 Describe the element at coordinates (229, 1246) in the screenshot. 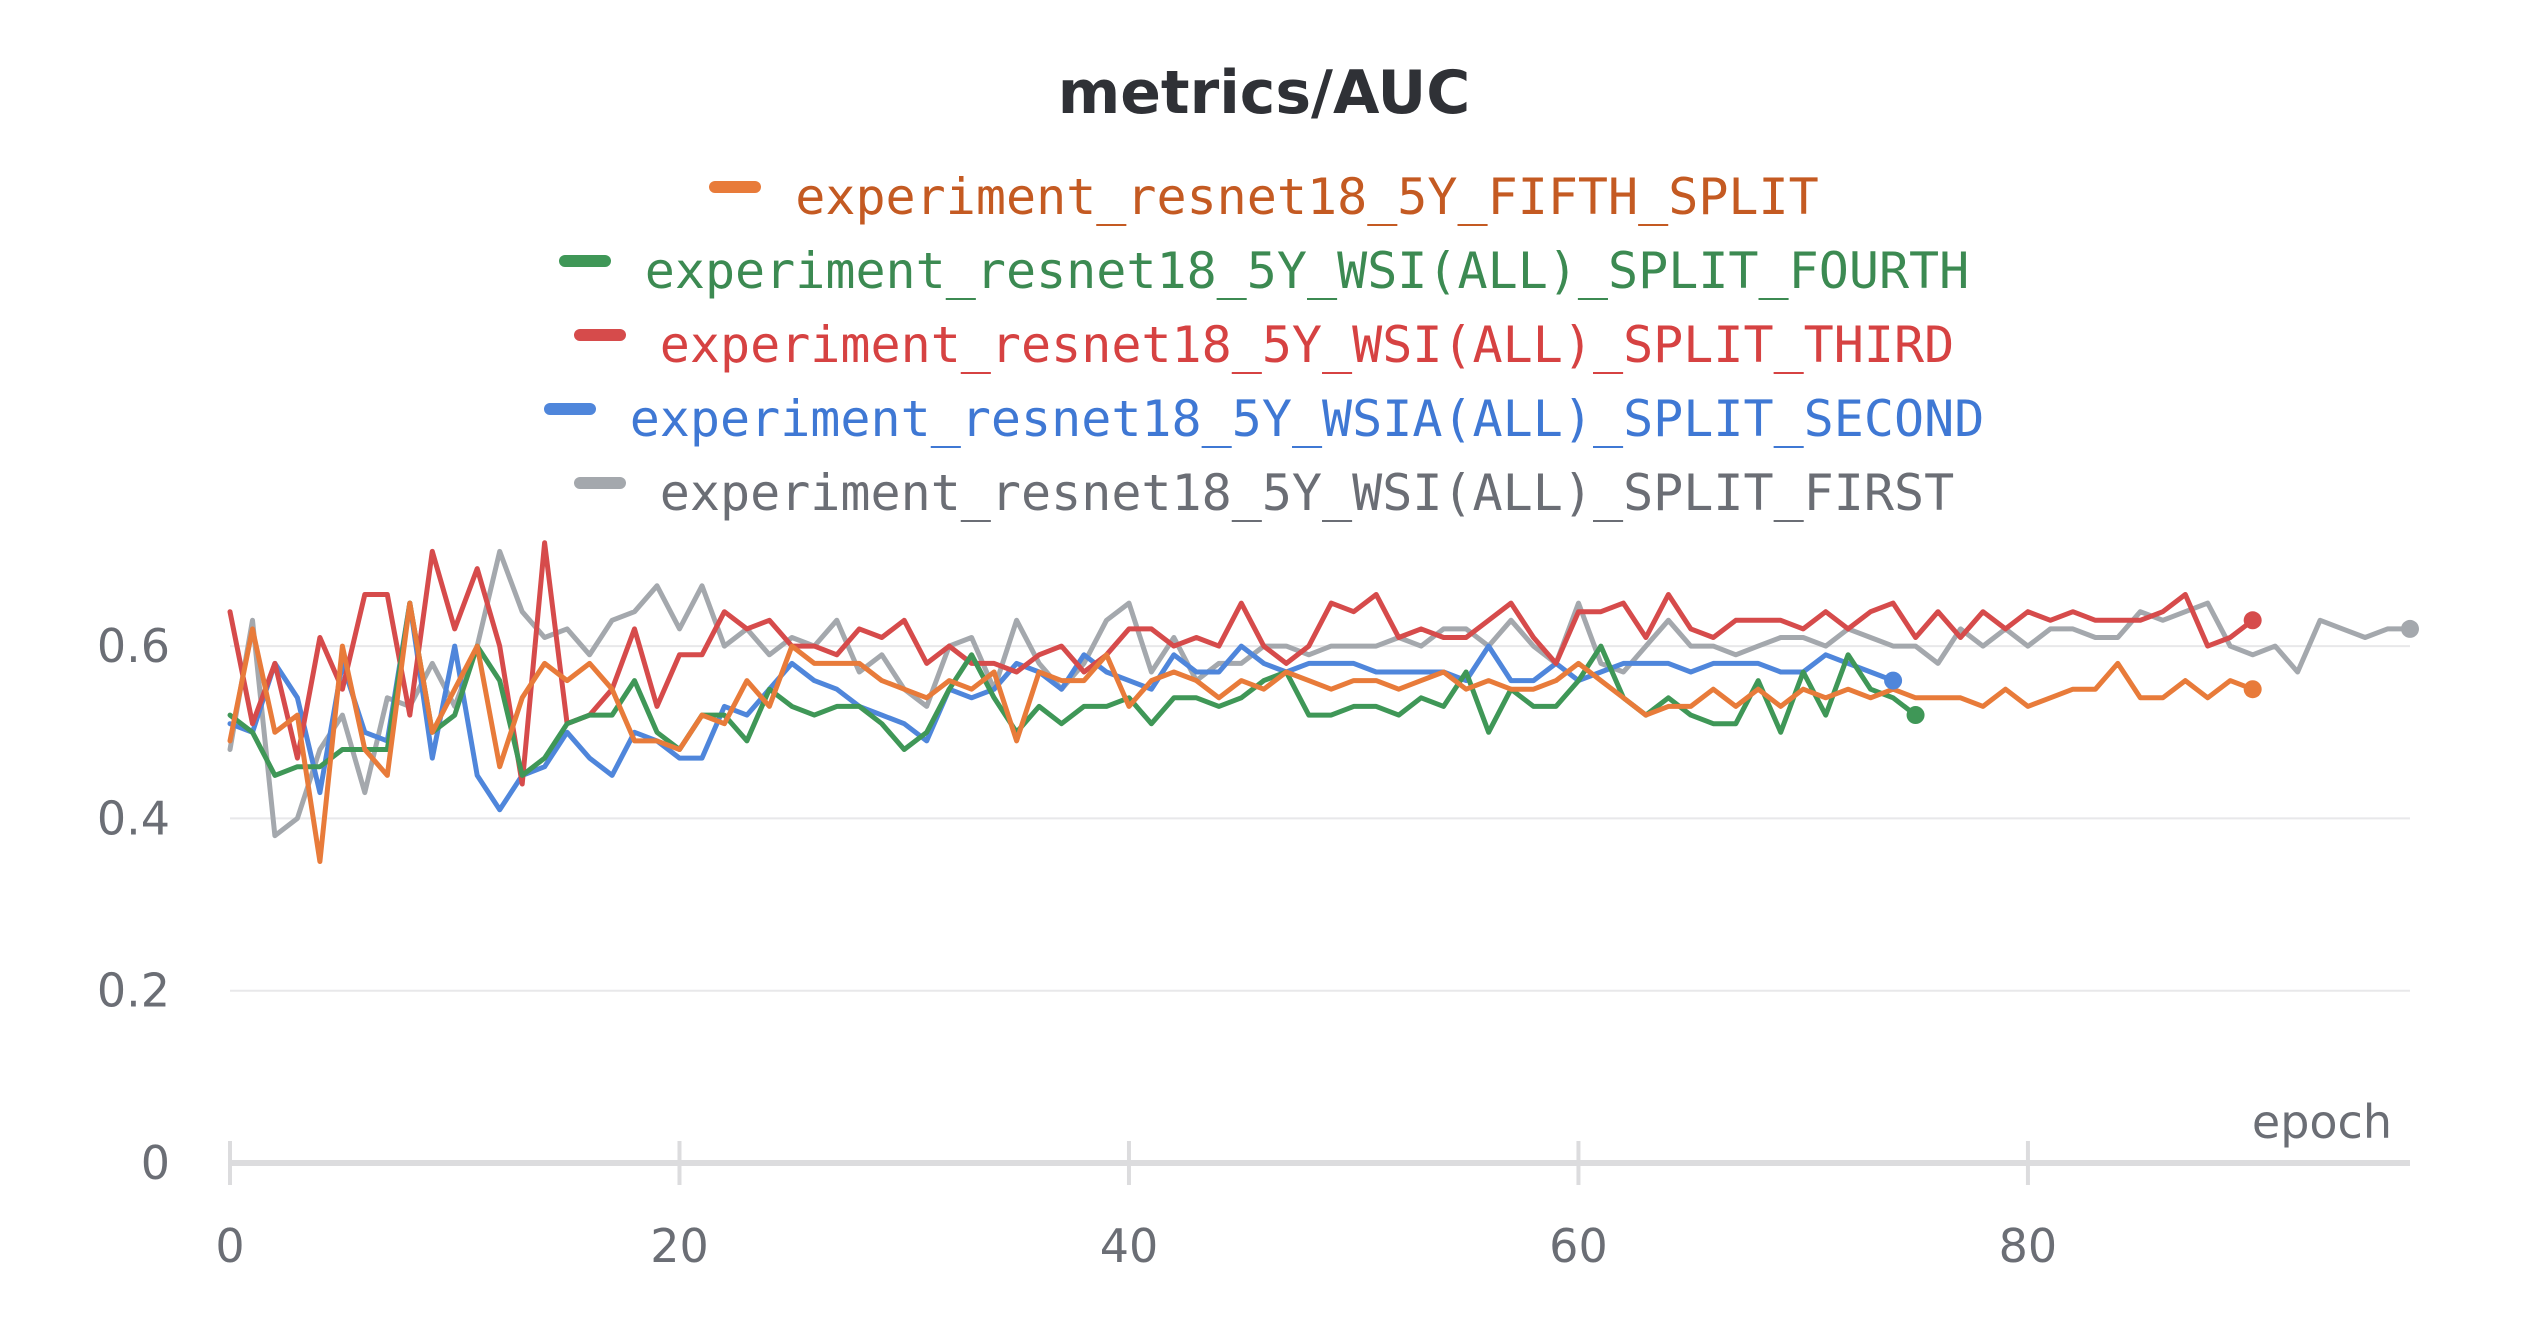

I see `x-tick-label: 0` at that location.